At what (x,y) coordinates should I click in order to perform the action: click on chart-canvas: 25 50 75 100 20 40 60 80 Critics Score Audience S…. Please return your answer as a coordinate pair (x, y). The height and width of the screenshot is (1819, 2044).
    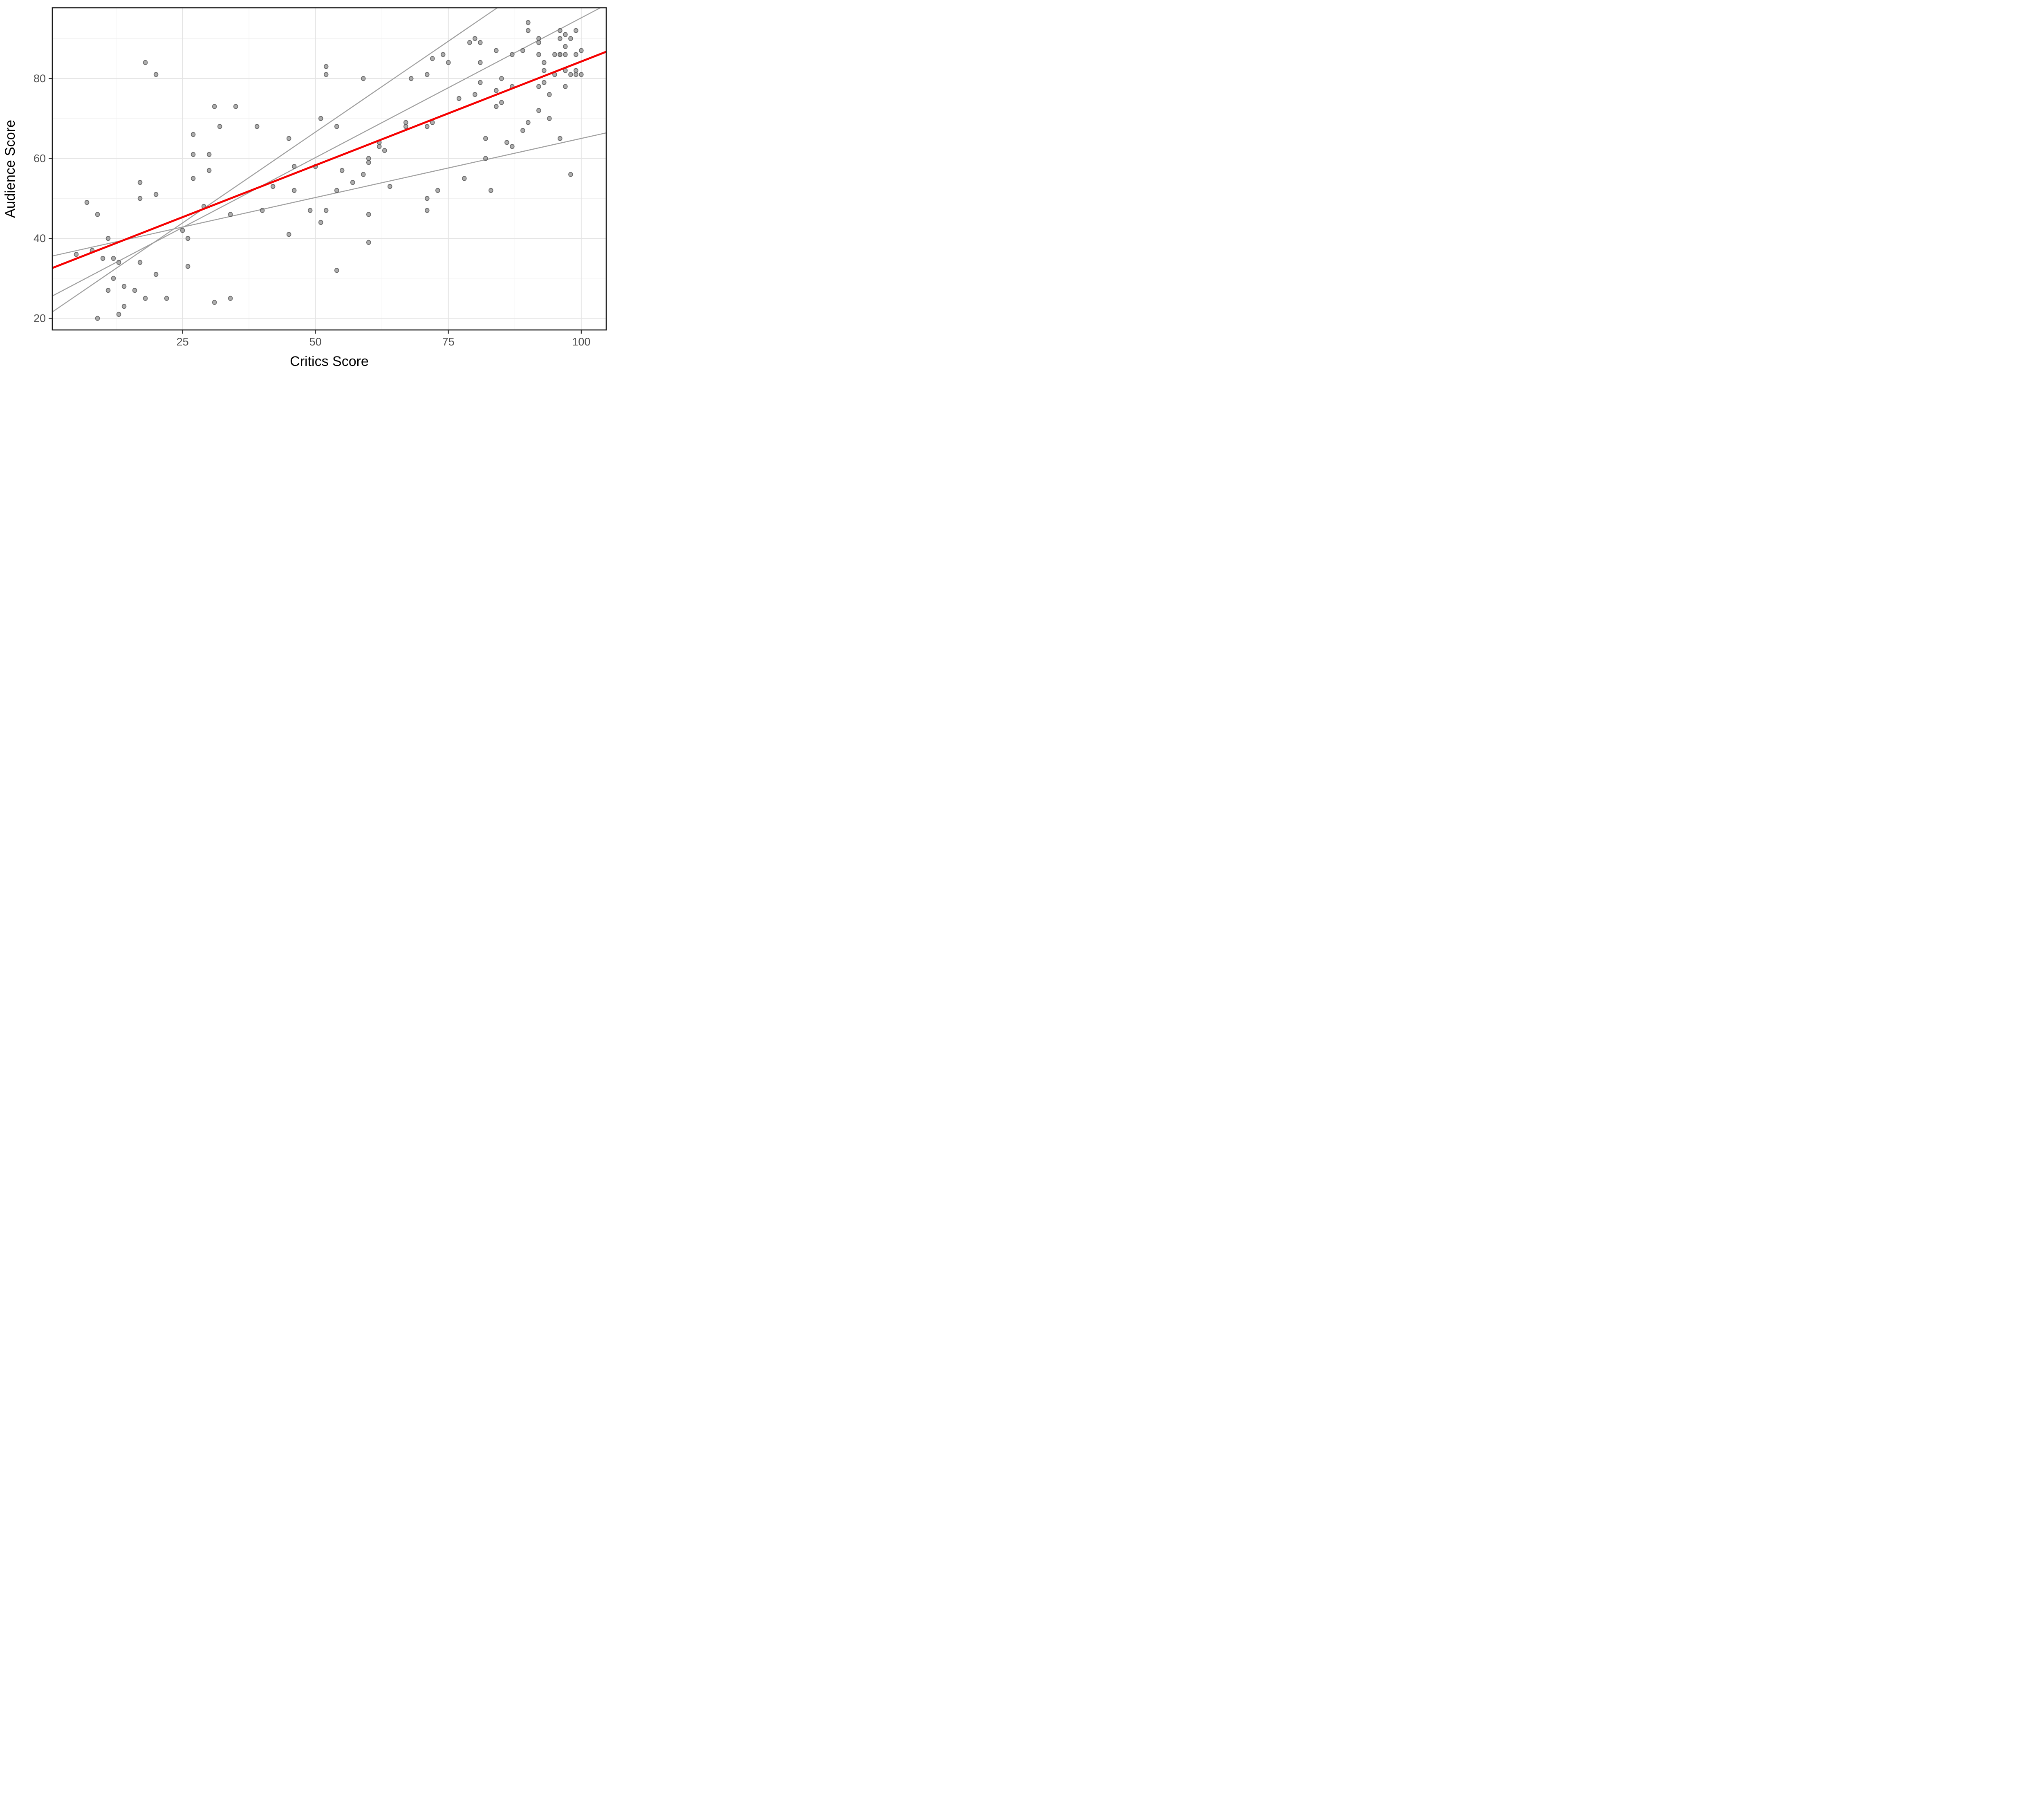
    Looking at the image, I should click on (306, 189).